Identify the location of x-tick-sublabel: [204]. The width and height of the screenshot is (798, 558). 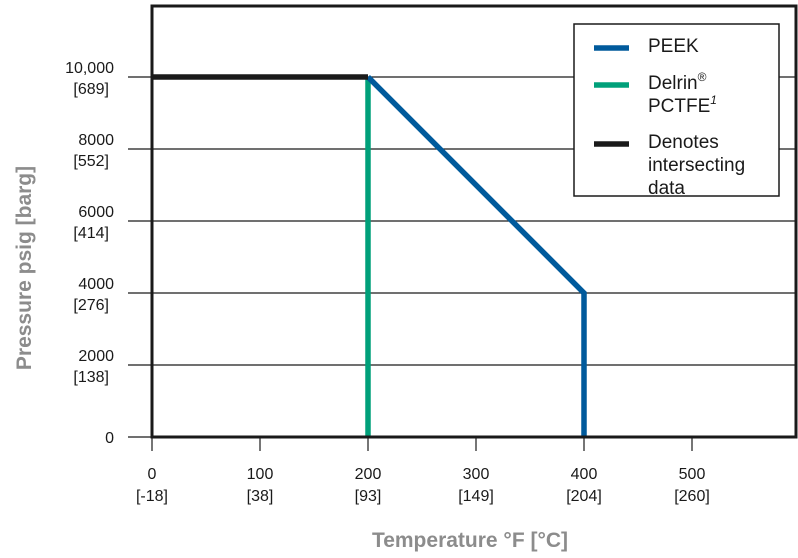
(584, 496).